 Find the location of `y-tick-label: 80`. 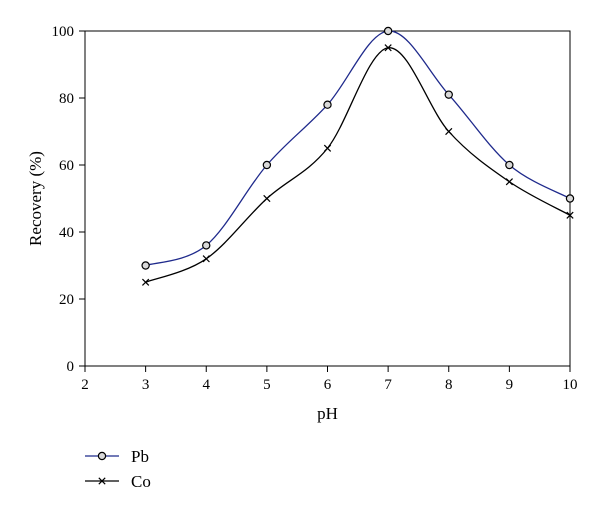

y-tick-label: 80 is located at coordinates (66, 99).